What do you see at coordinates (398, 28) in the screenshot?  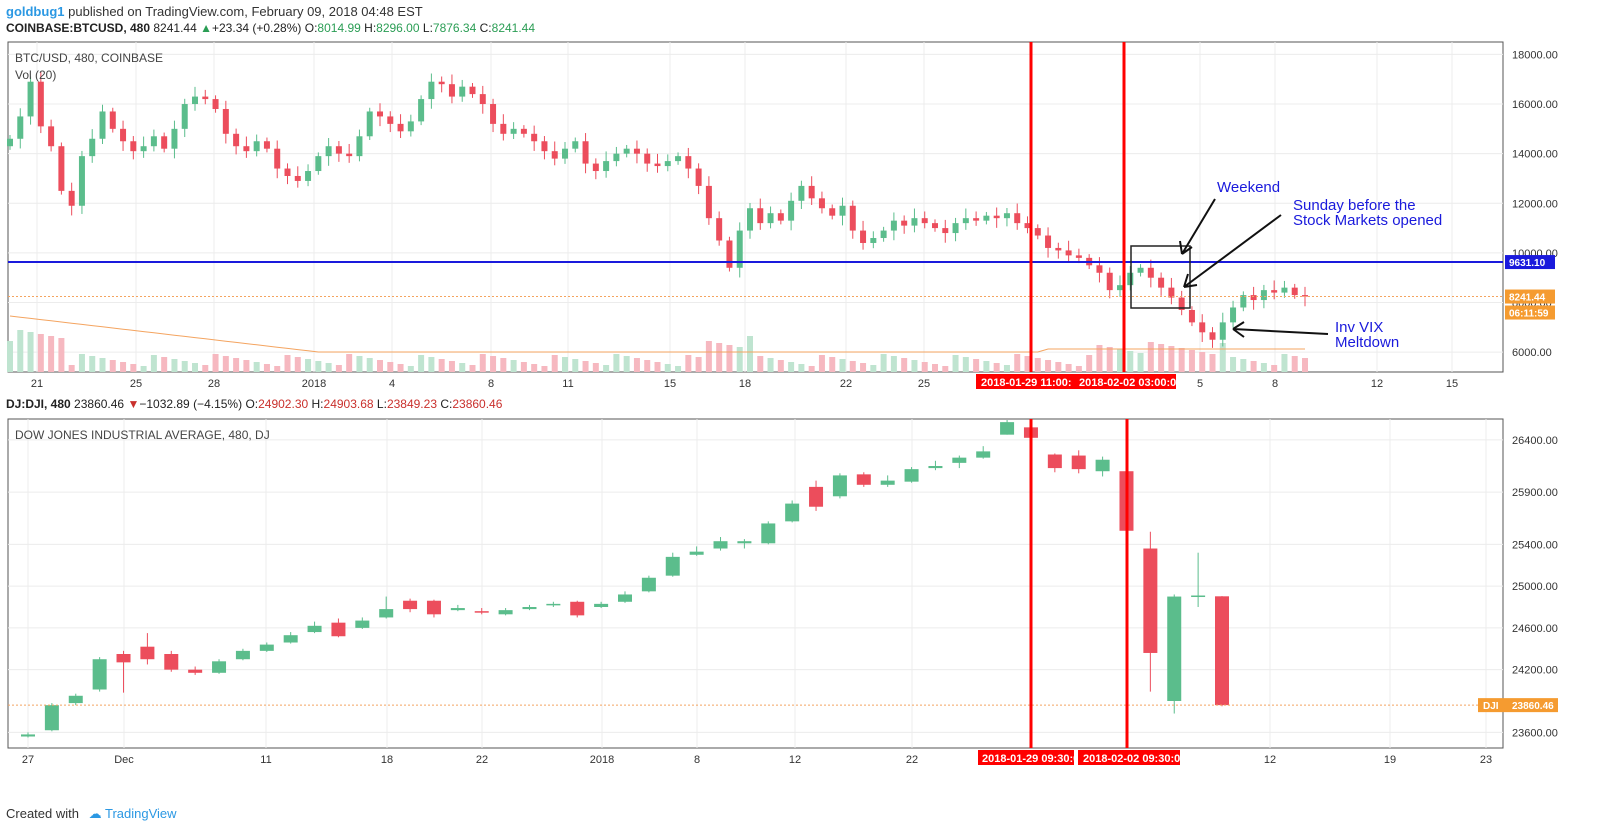 I see `btc-high: 8296.00` at bounding box center [398, 28].